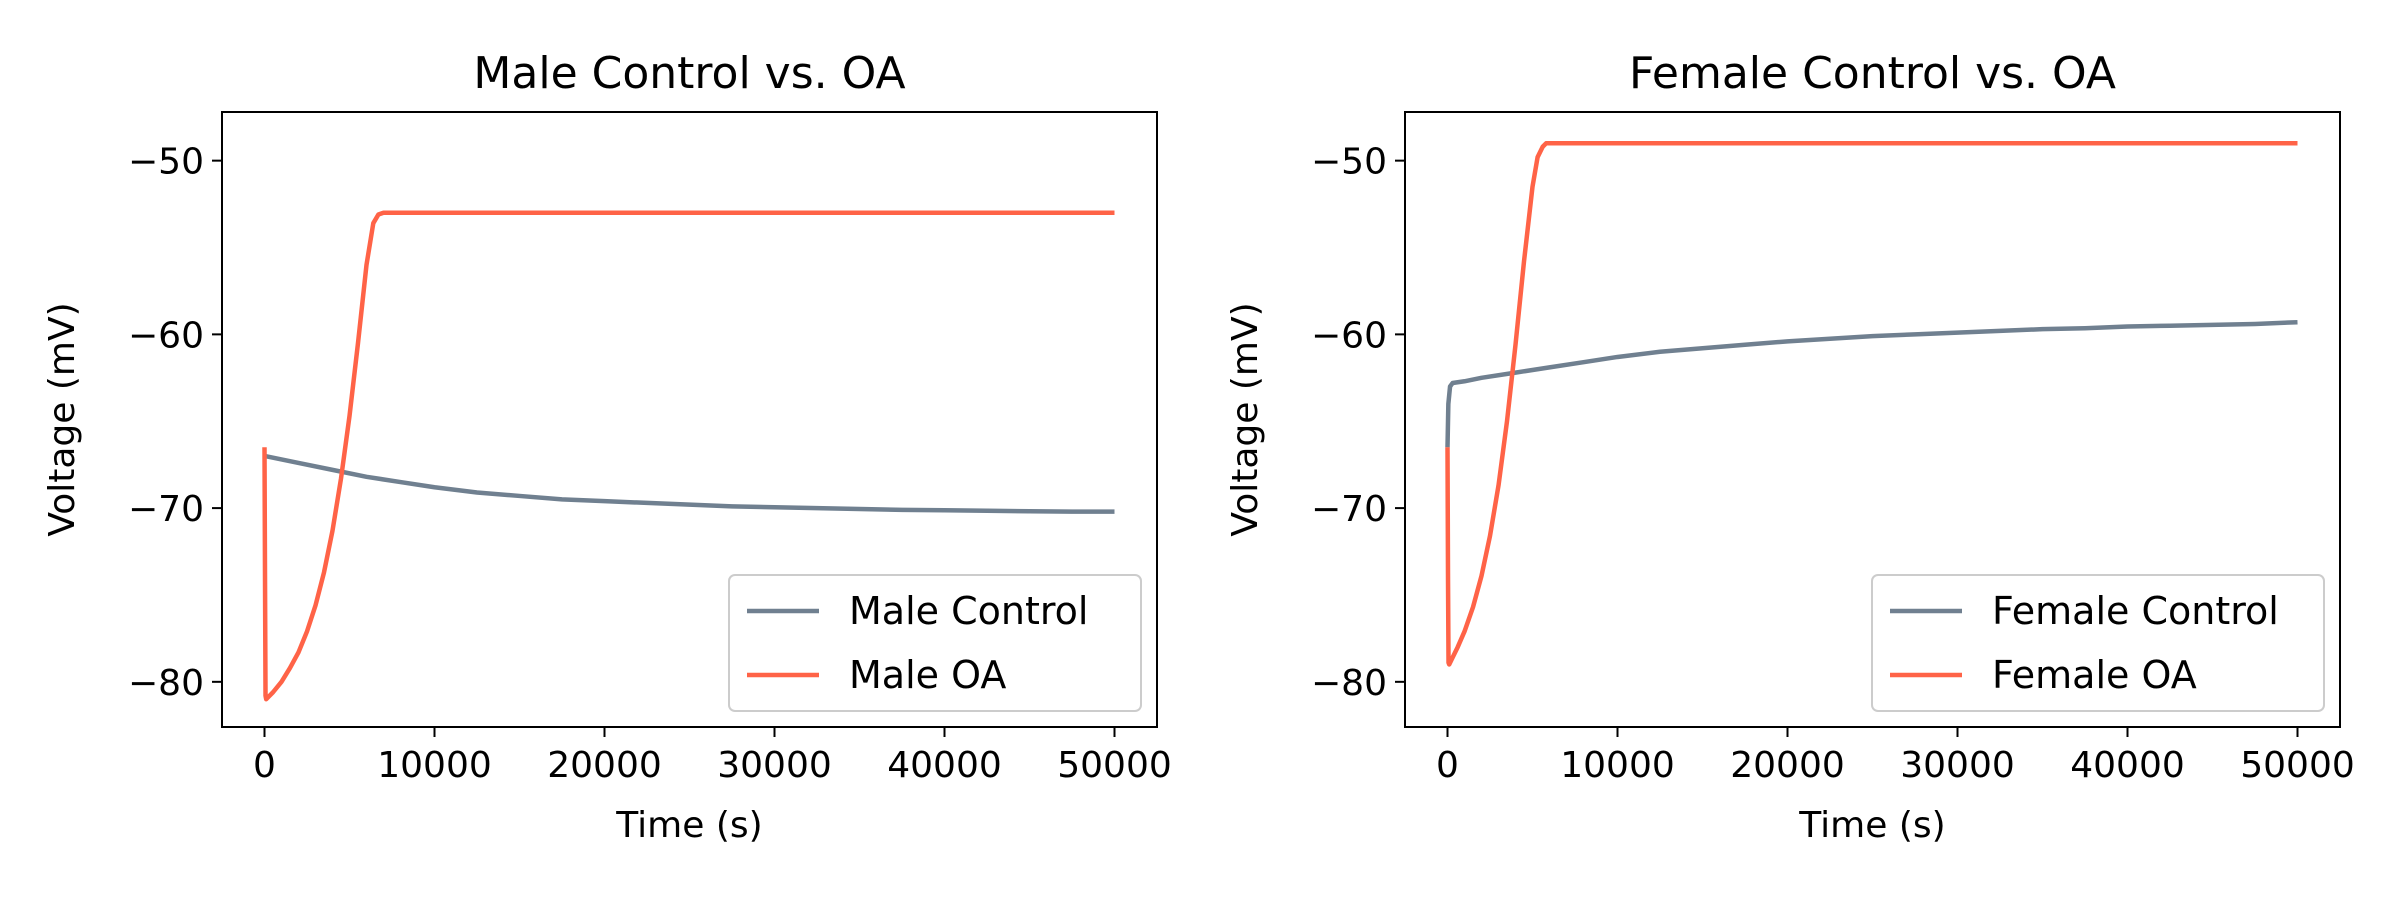 The height and width of the screenshot is (900, 2400). What do you see at coordinates (1872, 73) in the screenshot?
I see `chart-title: Female Control vs. OA` at bounding box center [1872, 73].